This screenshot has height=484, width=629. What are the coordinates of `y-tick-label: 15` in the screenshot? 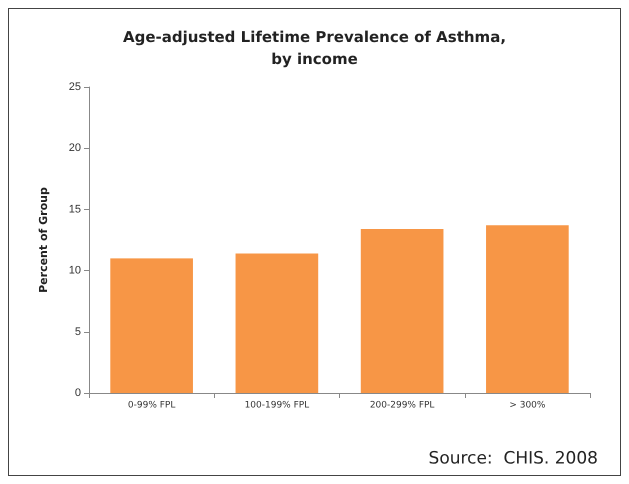 It's located at (74, 209).